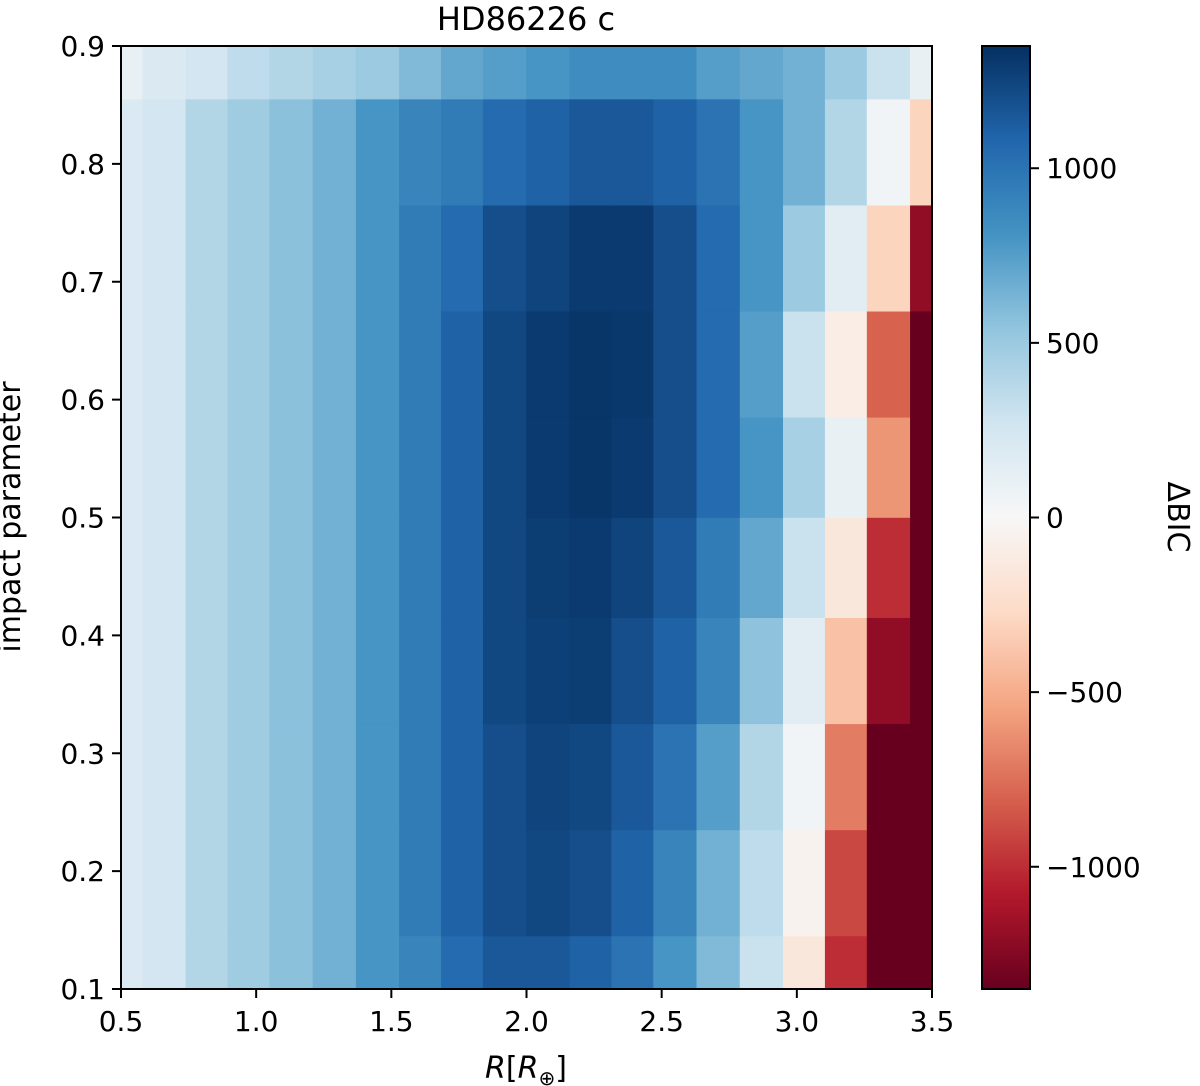 The height and width of the screenshot is (1086, 1200). I want to click on x-tick-label: 3.5, so click(932, 1021).